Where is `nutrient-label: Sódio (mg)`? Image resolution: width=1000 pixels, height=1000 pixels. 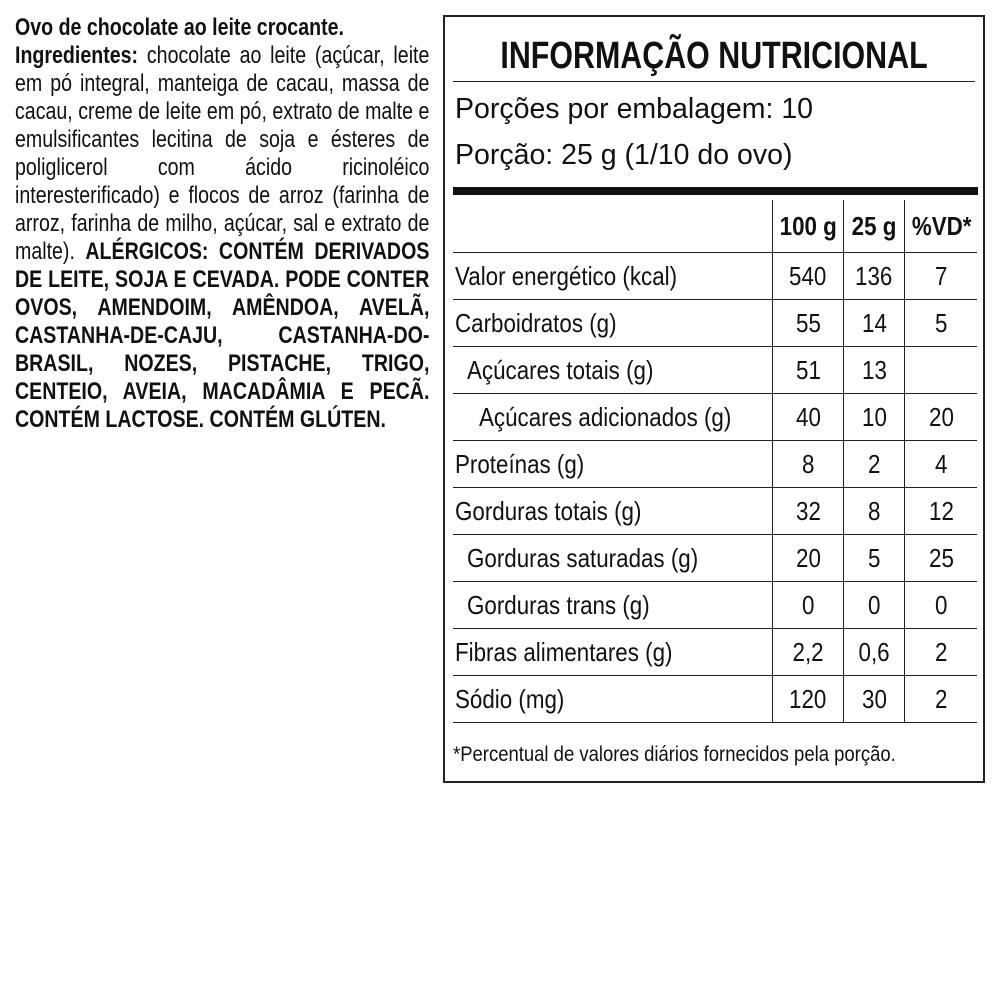 nutrient-label: Sódio (mg) is located at coordinates (510, 698).